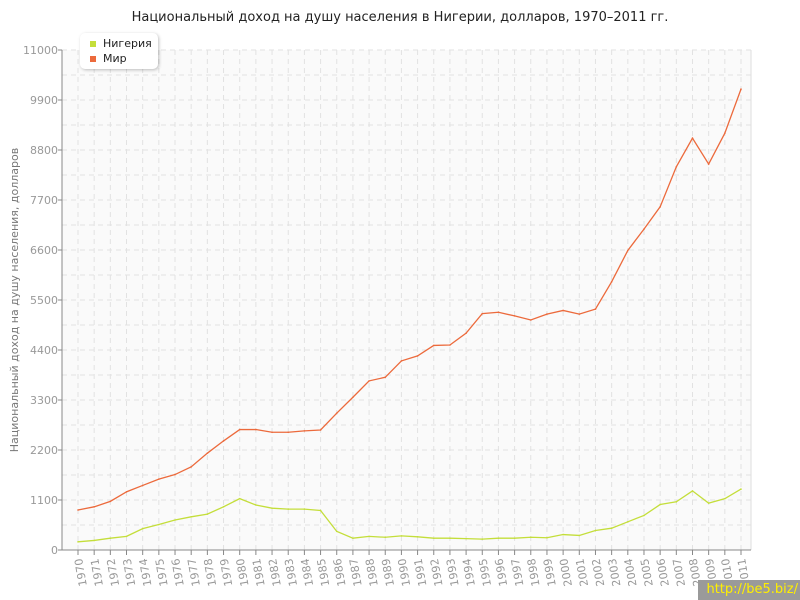 The image size is (800, 600). What do you see at coordinates (502, 572) in the screenshot?
I see `x-tick-label: 1996` at bounding box center [502, 572].